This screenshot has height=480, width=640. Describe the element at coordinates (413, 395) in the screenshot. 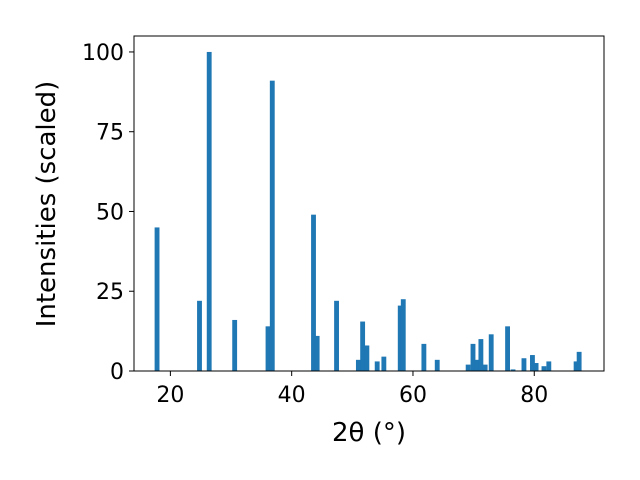

I see `x-tick-label: 60` at that location.